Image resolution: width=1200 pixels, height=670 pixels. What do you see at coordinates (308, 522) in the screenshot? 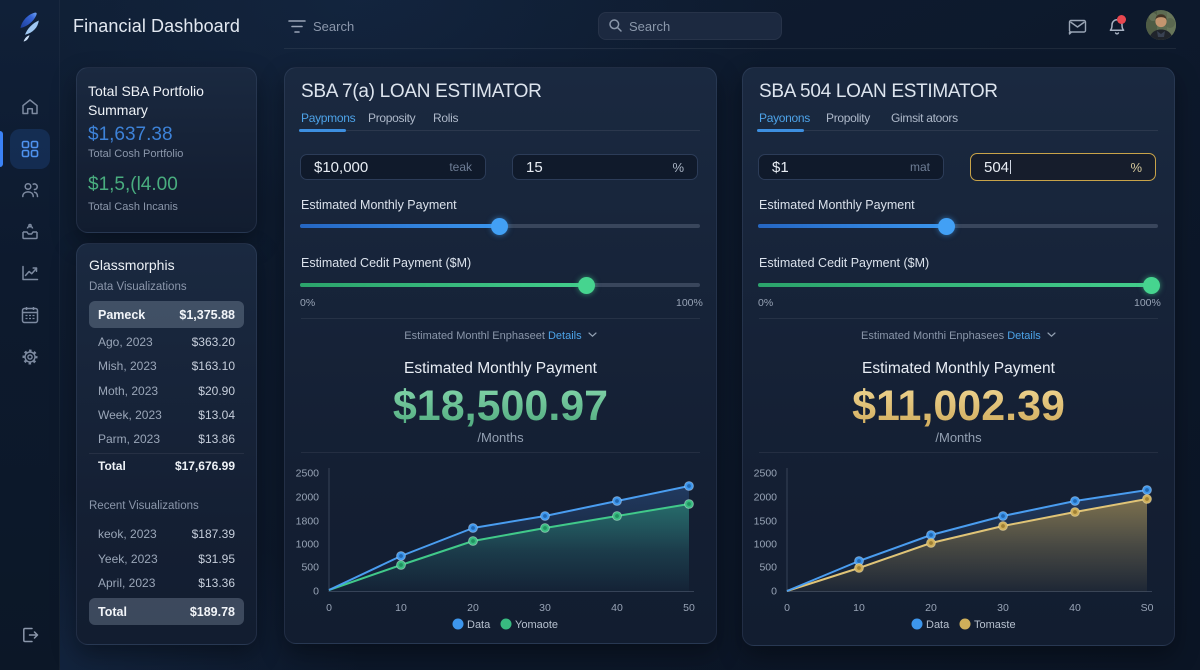
I see `svg-text: 1800` at bounding box center [308, 522].